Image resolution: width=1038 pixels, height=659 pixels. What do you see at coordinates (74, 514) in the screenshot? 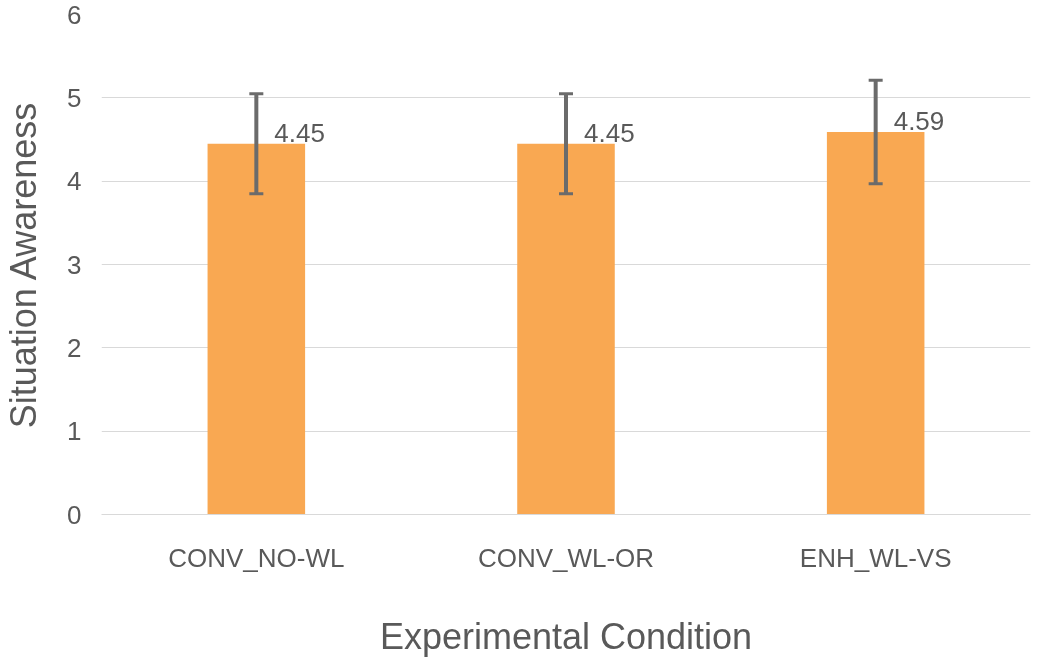
I see `y-tick-label: 0` at bounding box center [74, 514].